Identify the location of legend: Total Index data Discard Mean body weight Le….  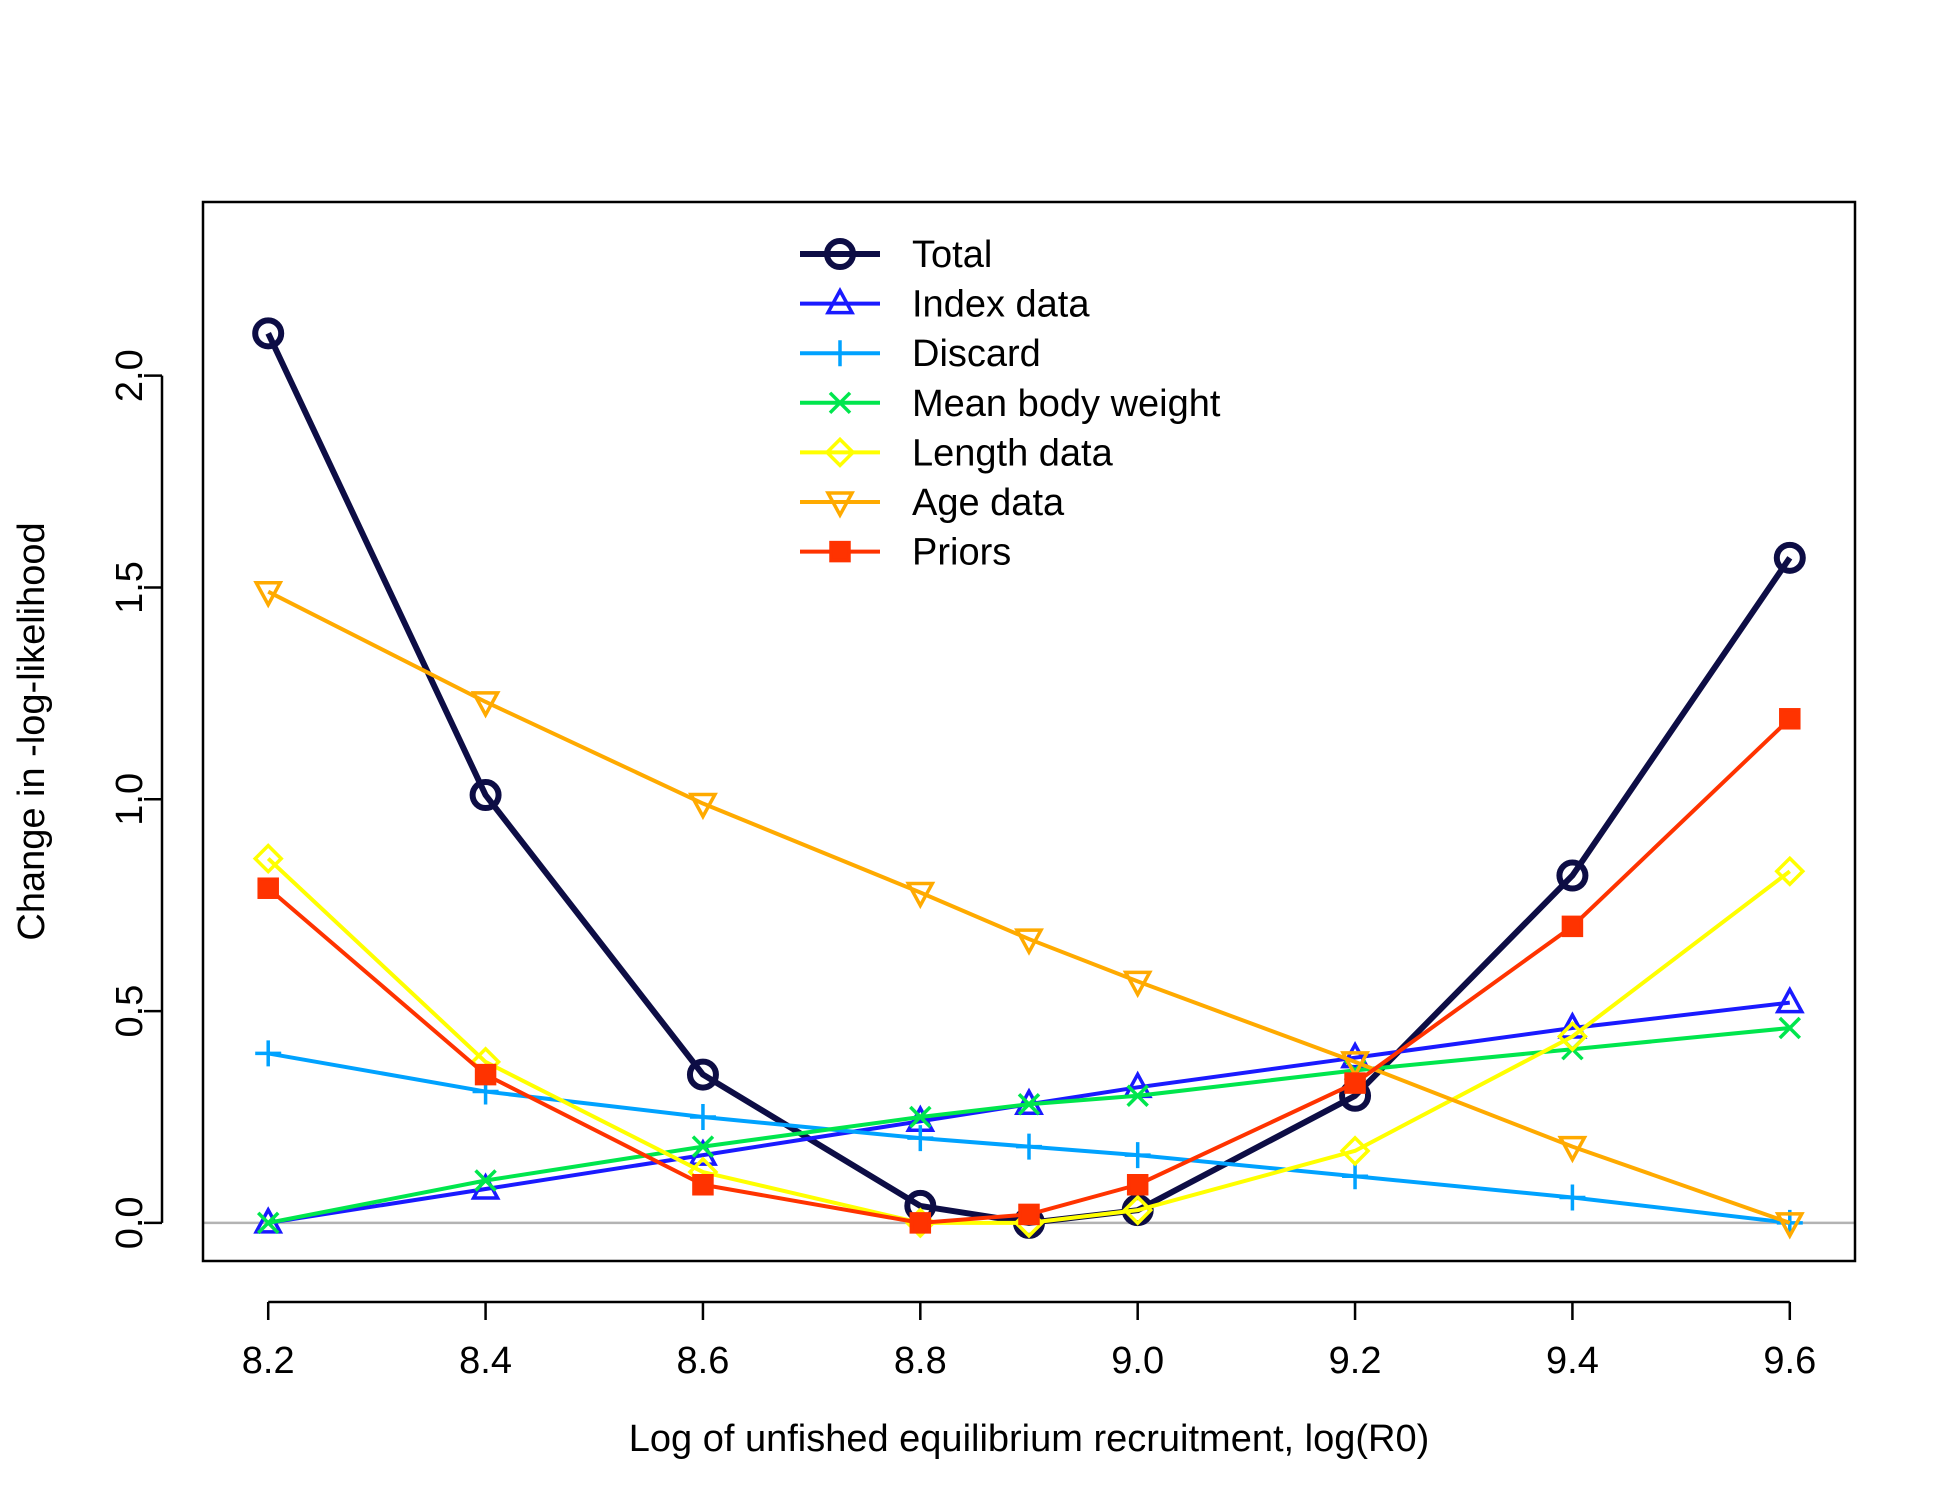
(1010, 404).